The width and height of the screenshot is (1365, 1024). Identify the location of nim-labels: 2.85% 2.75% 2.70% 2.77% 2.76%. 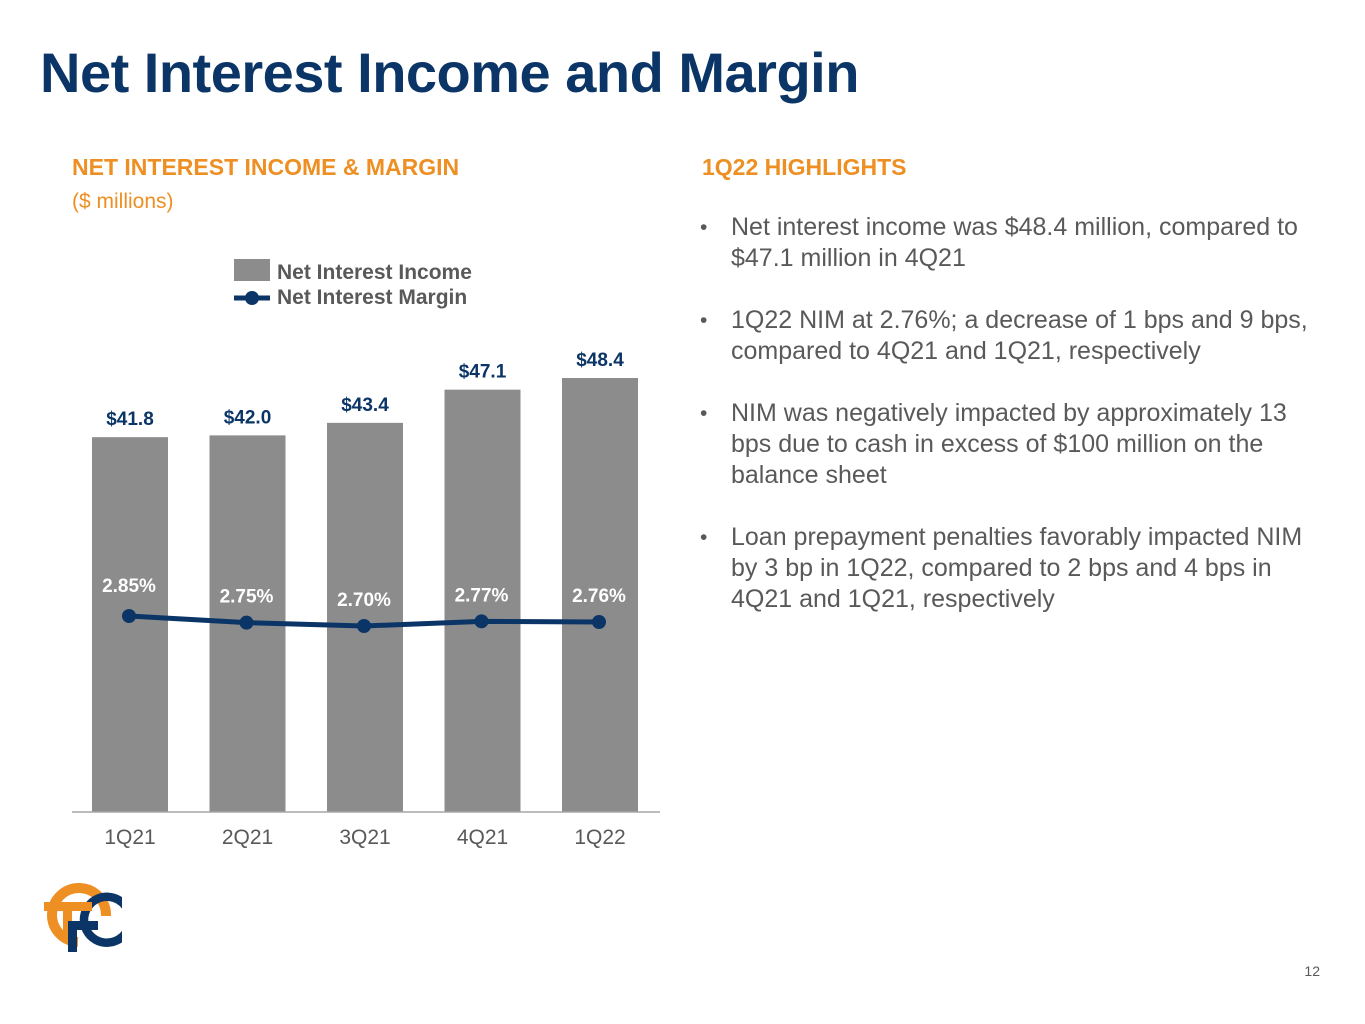
(364, 593).